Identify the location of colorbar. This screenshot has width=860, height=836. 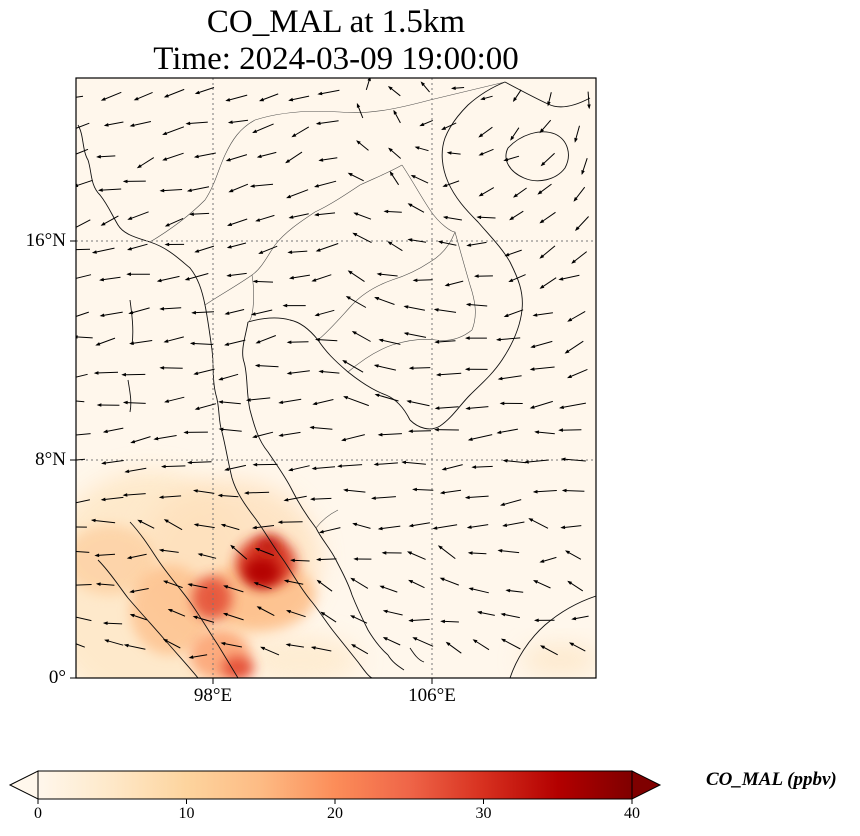
(335, 787).